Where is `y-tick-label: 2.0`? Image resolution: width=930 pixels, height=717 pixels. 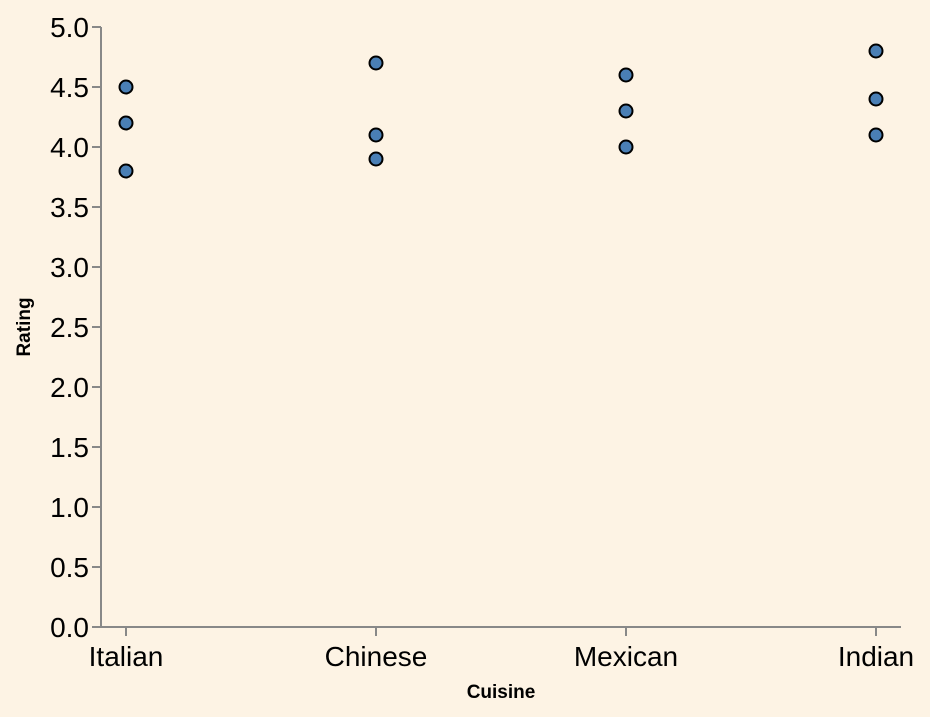
y-tick-label: 2.0 is located at coordinates (69, 387).